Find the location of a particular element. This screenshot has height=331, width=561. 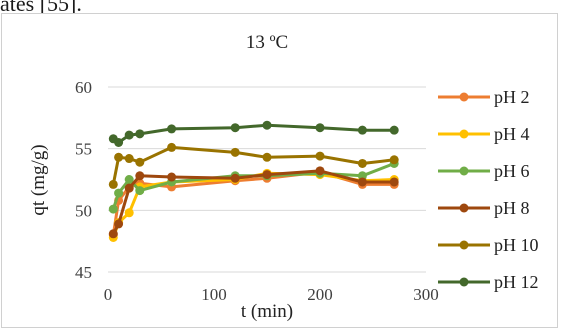

x-tick-label: 0 is located at coordinates (108, 294).